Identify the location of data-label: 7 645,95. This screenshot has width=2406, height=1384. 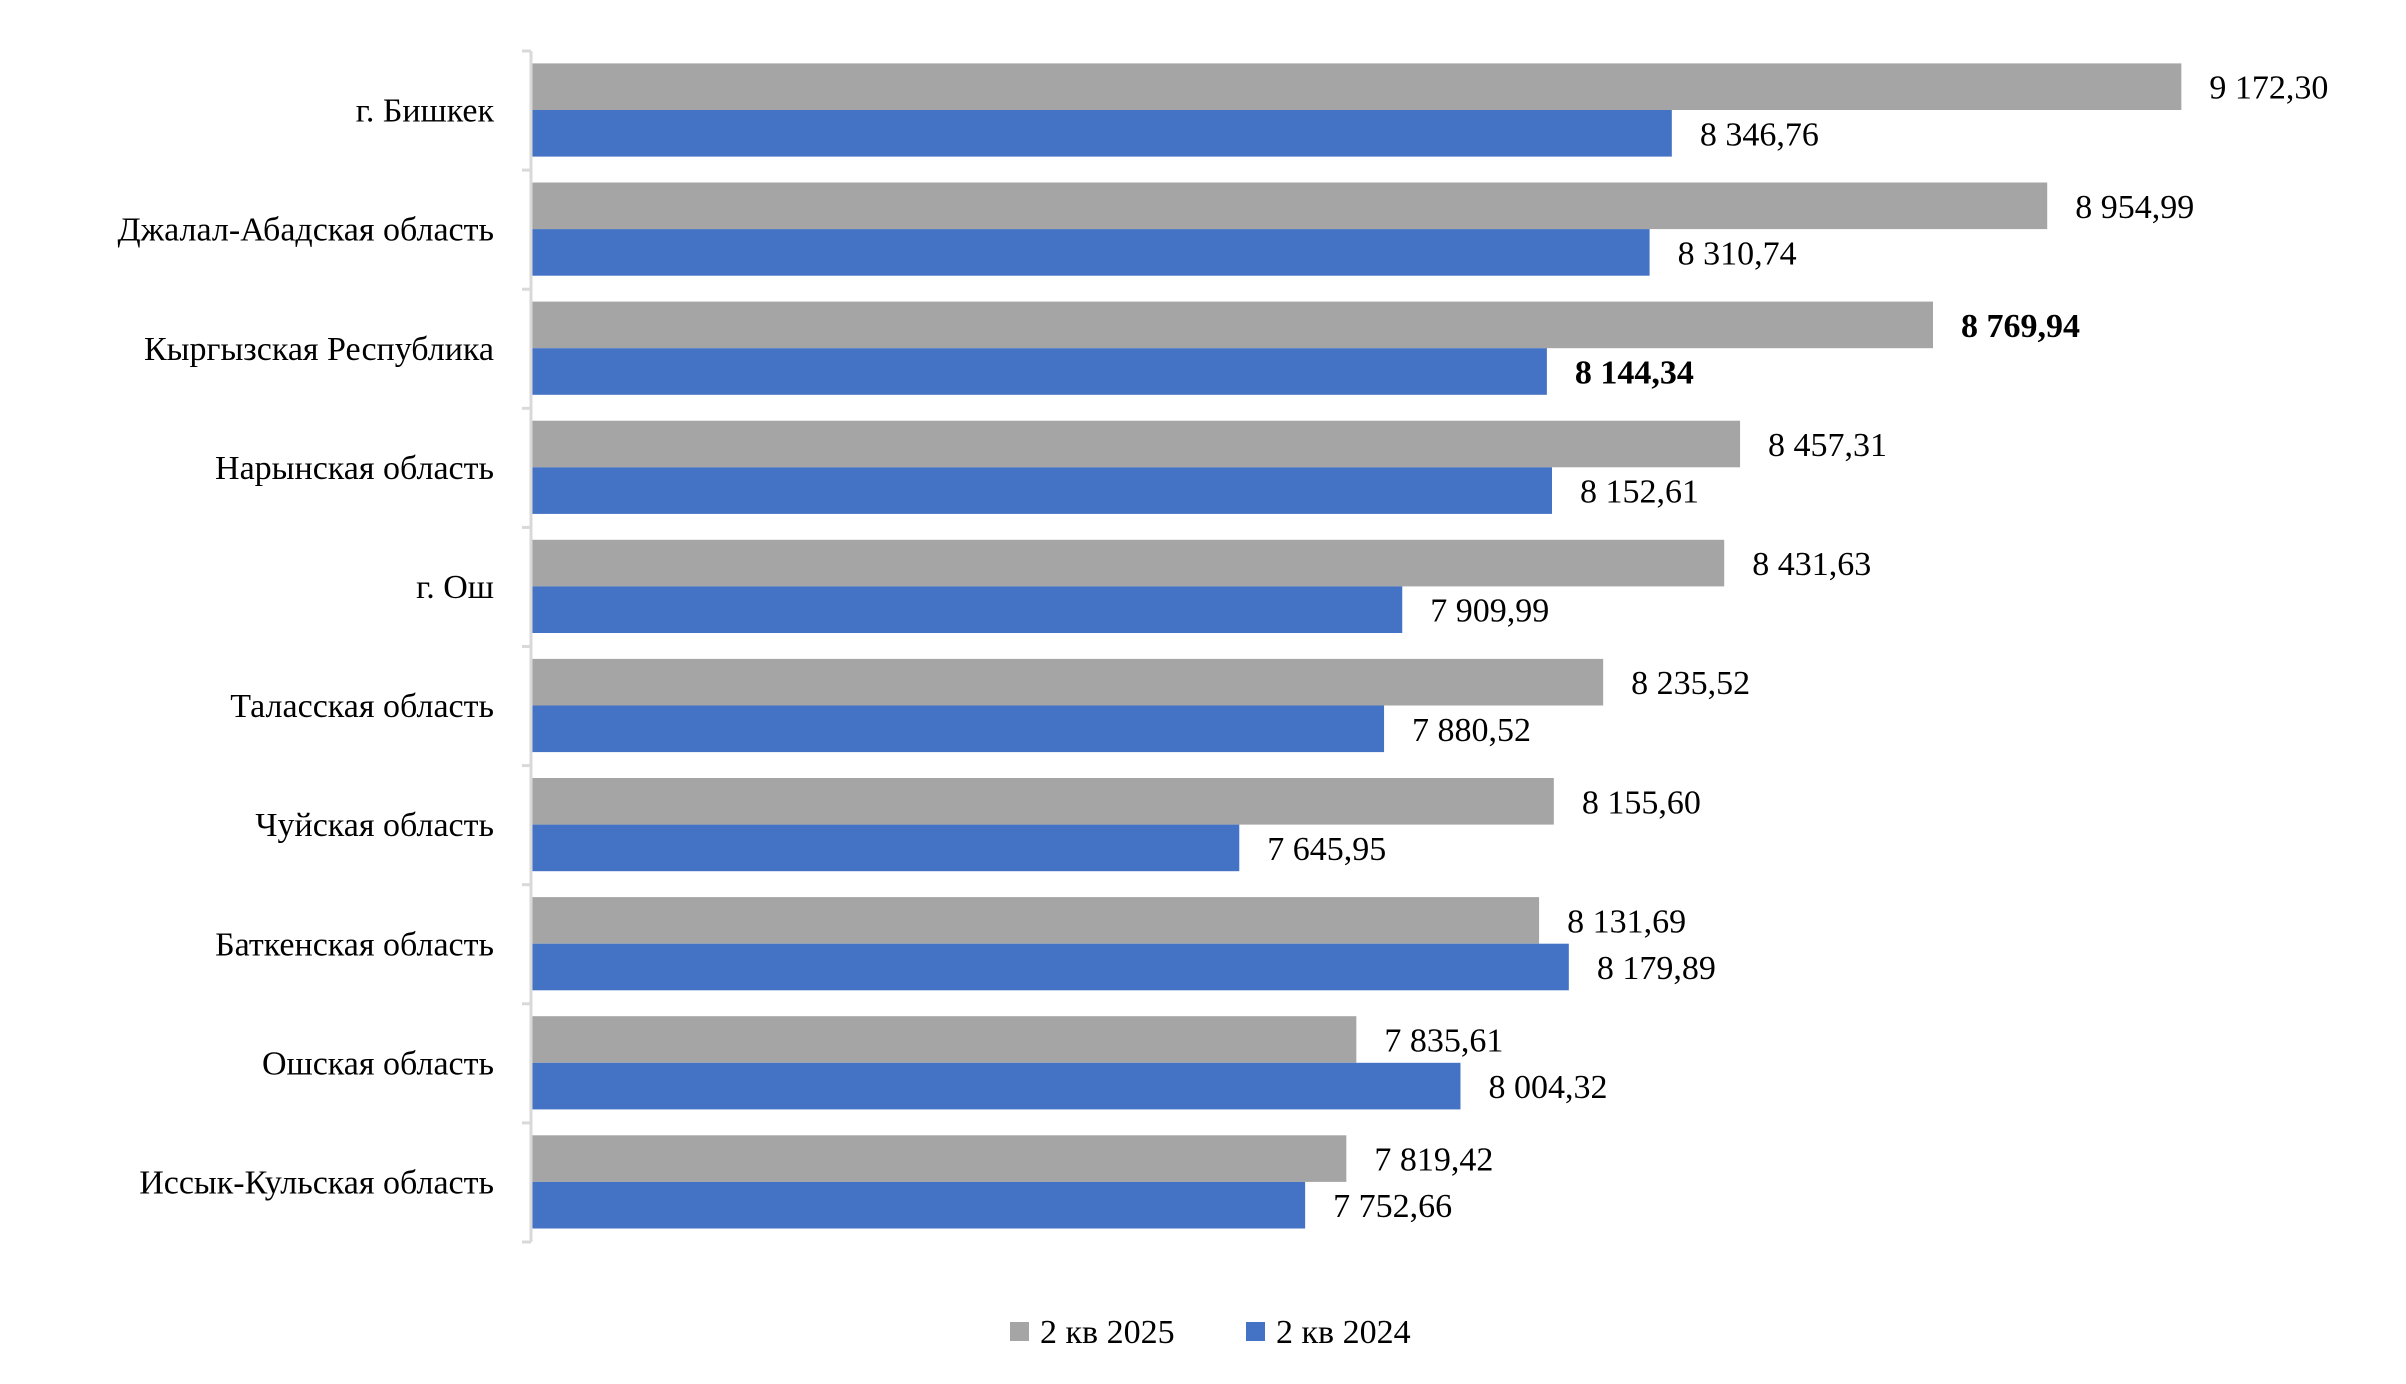
(1326, 849).